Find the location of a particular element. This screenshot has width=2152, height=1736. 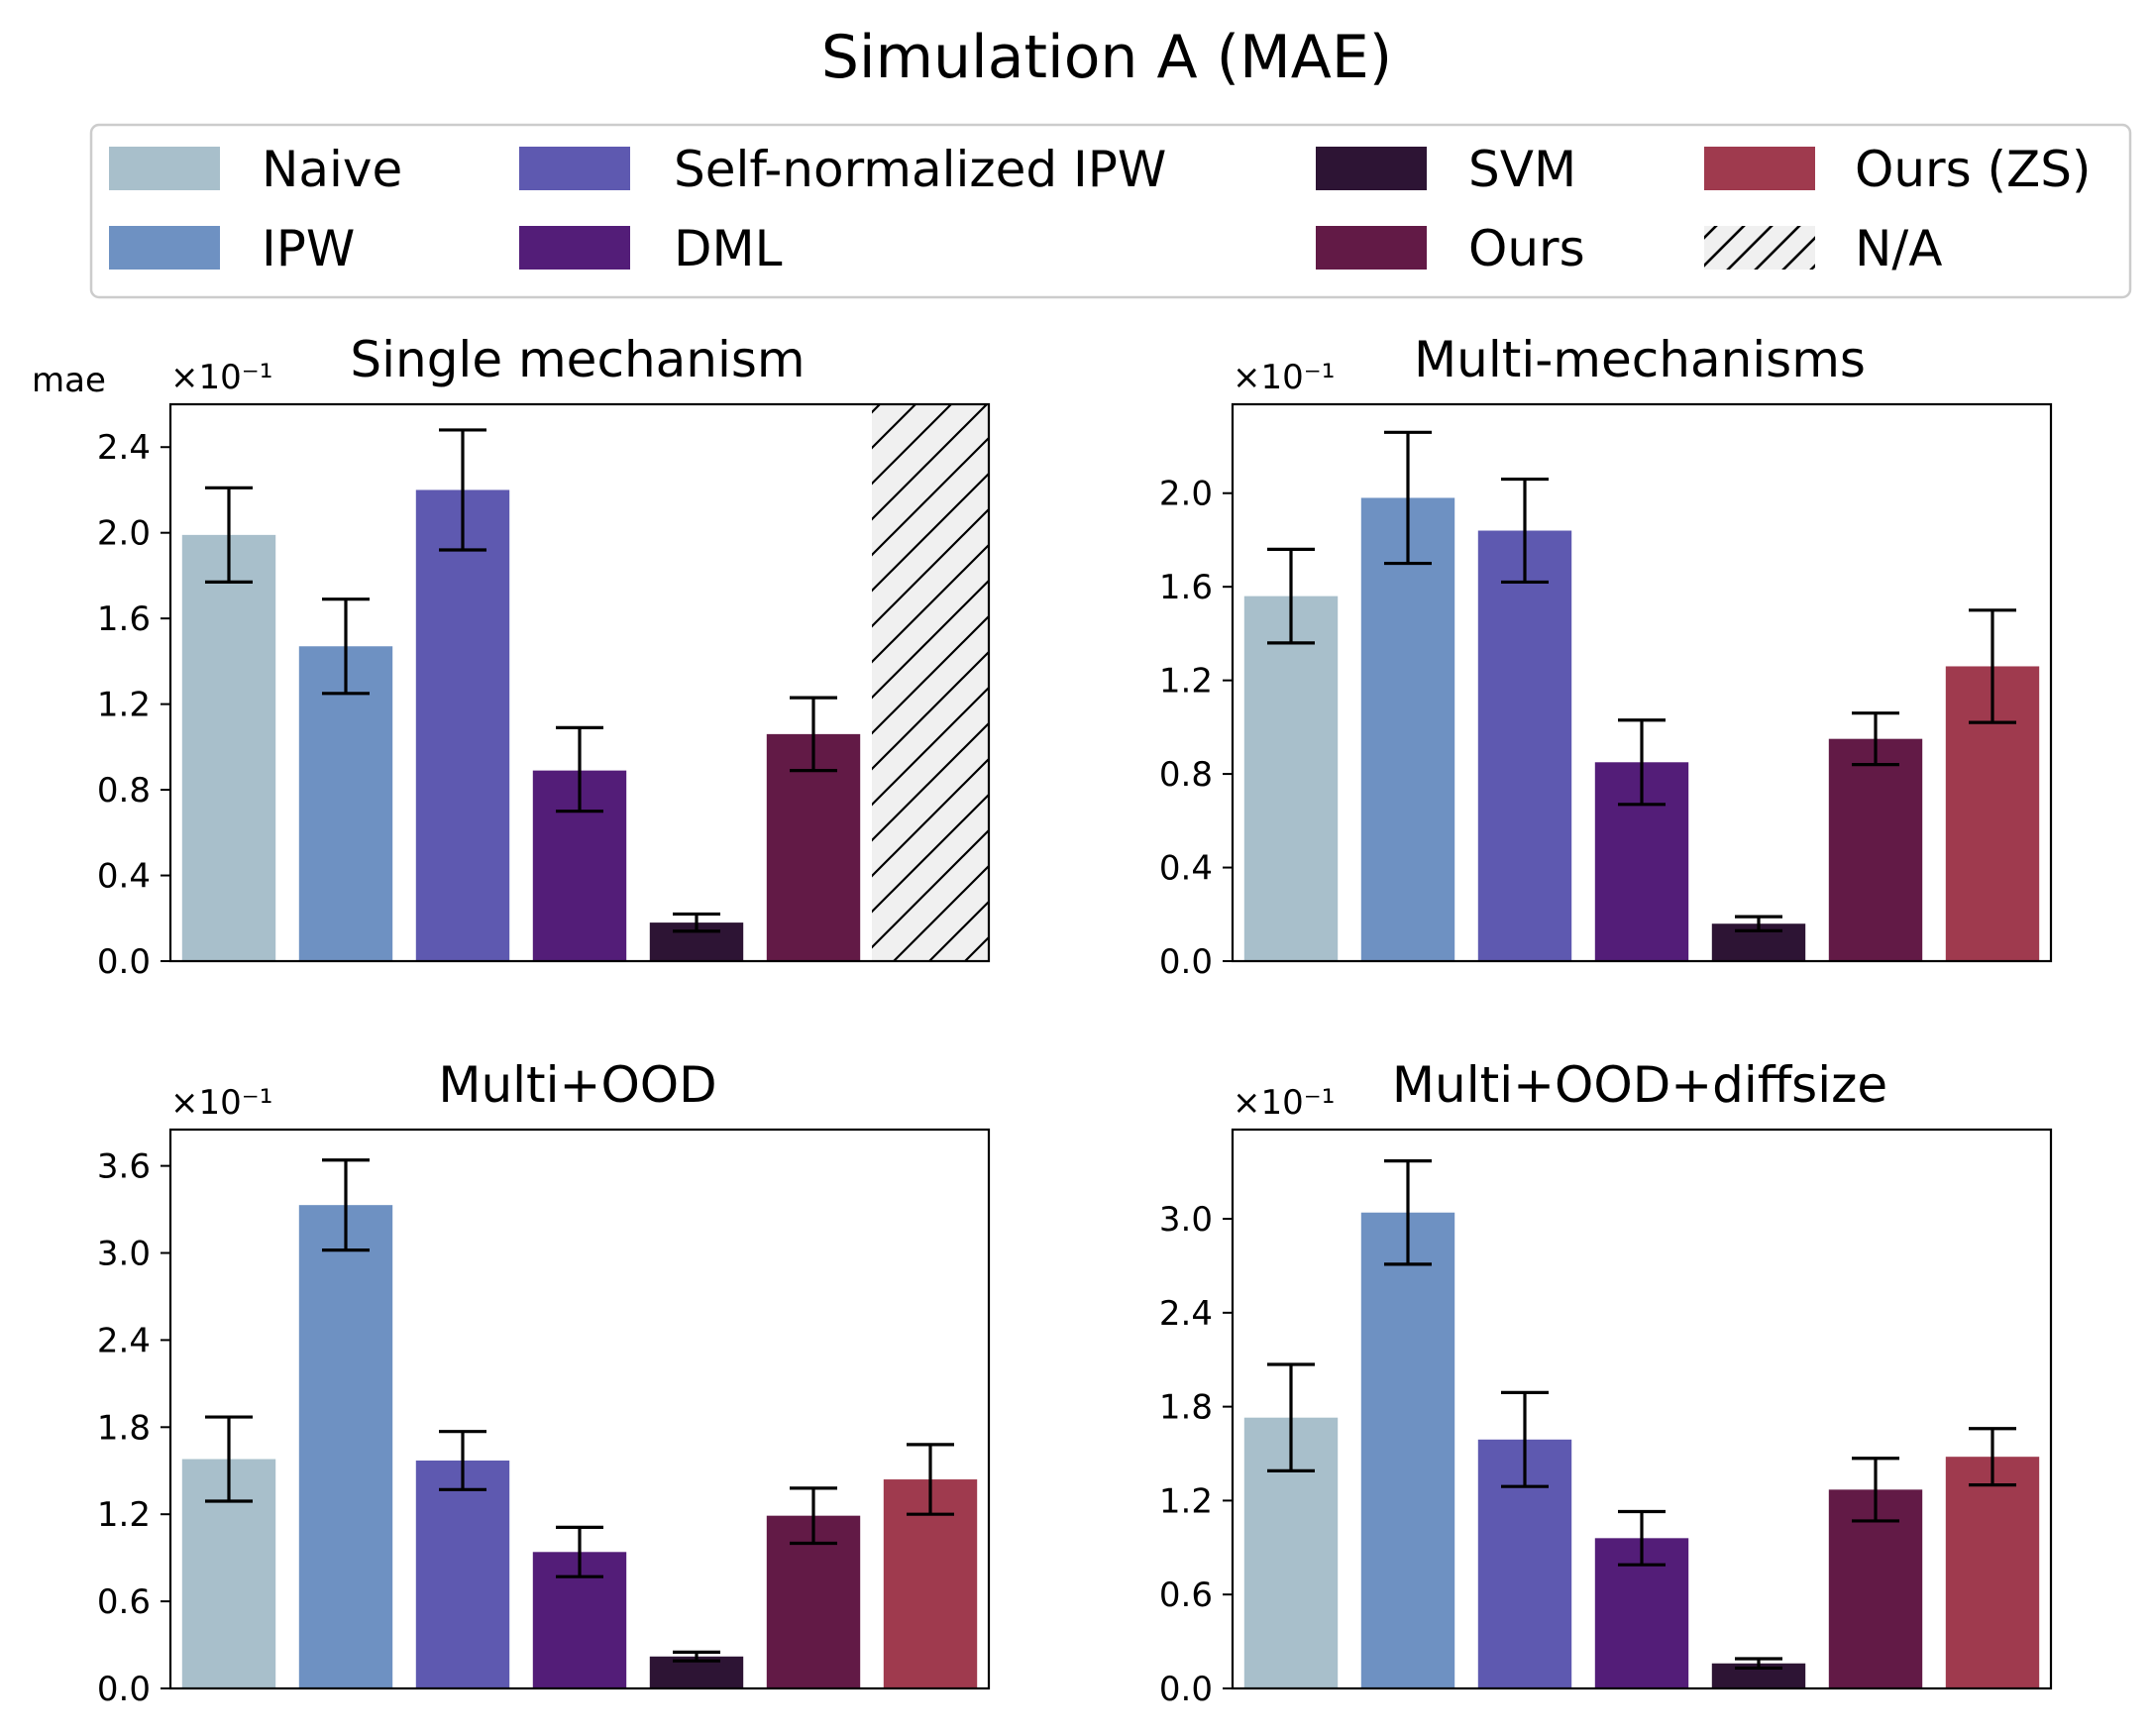

legend-item-svm: SVM is located at coordinates (1446, 169).